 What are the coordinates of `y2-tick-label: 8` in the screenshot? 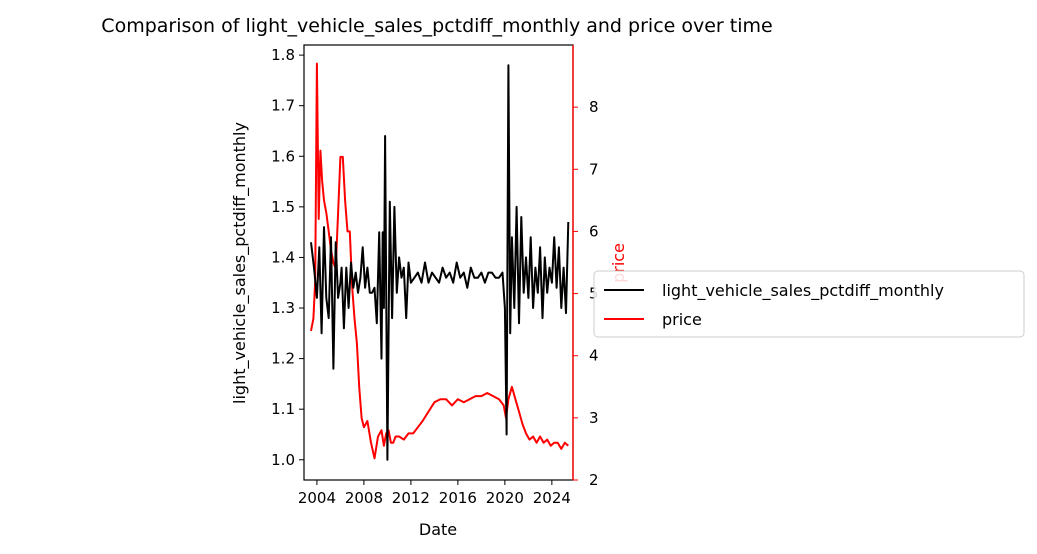 It's located at (594, 107).